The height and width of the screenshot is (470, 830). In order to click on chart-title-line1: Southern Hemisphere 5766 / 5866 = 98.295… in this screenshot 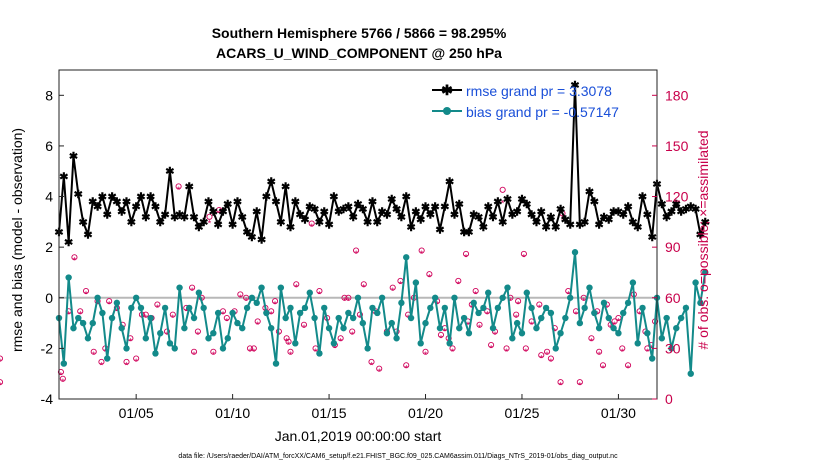, I will do `click(359, 33)`.